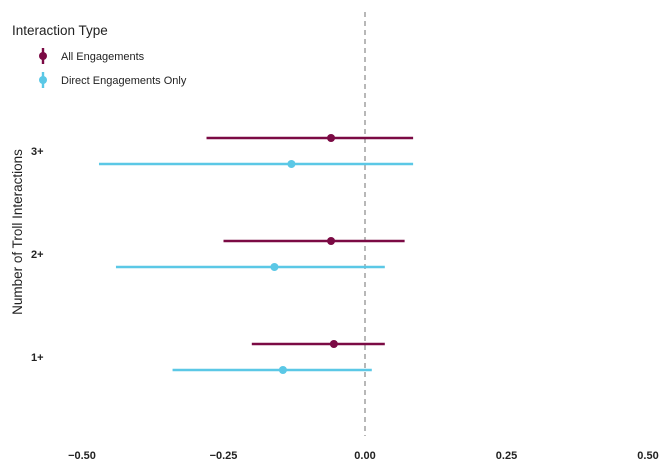 This screenshot has width=663, height=464. What do you see at coordinates (82, 456) in the screenshot?
I see `x-tick-label: −0.50` at bounding box center [82, 456].